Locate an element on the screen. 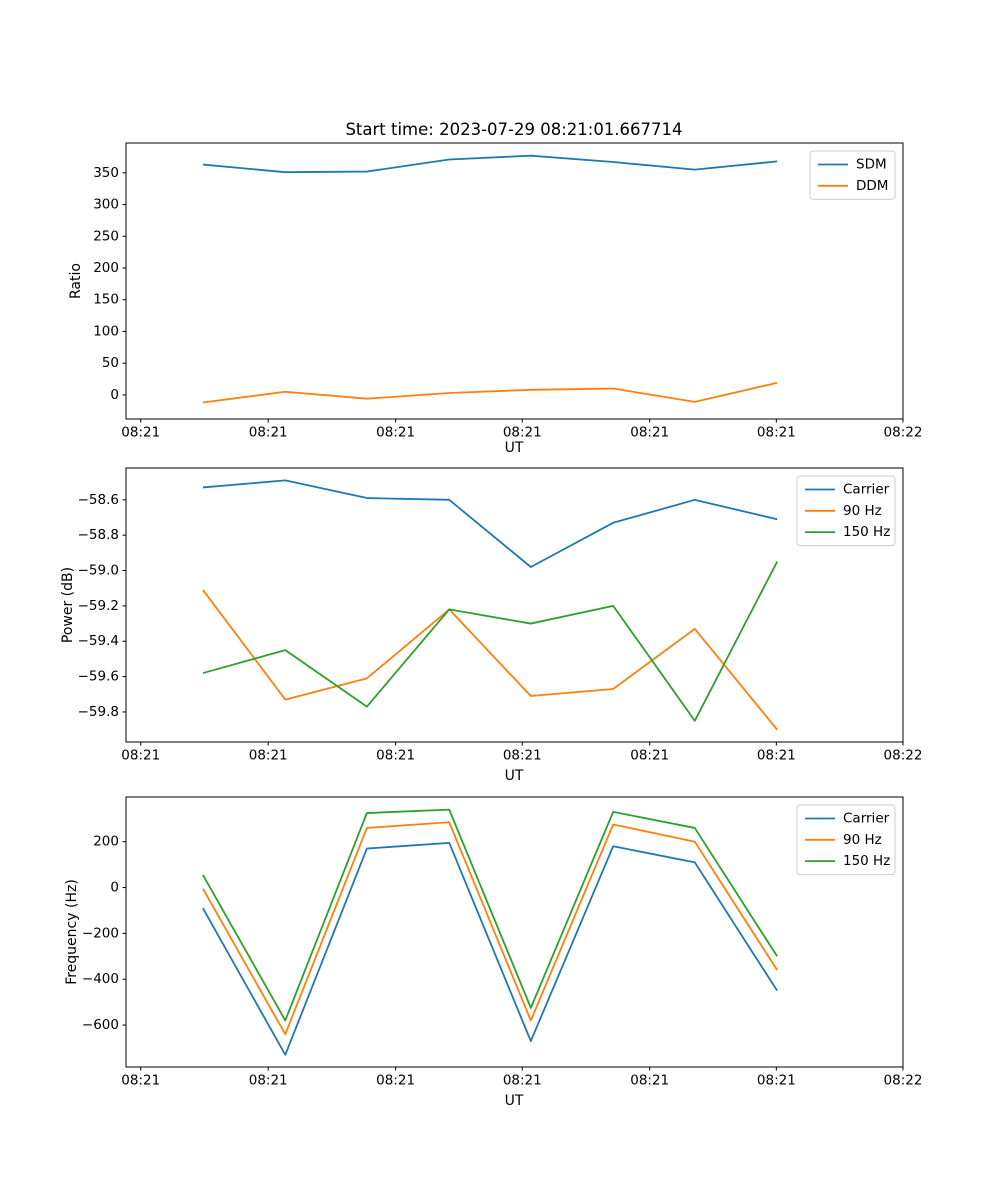  y-tick-label: 250 is located at coordinates (106, 236).